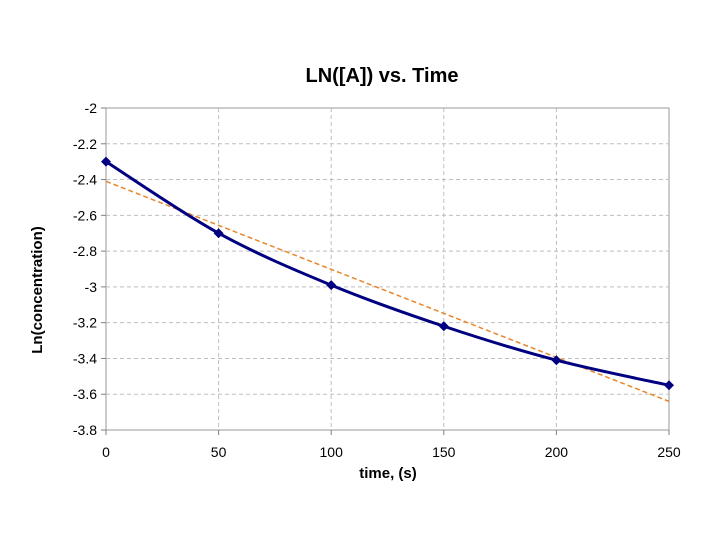 This screenshot has height=540, width=720. Describe the element at coordinates (85, 180) in the screenshot. I see `y-tick-label: -2.4` at that location.